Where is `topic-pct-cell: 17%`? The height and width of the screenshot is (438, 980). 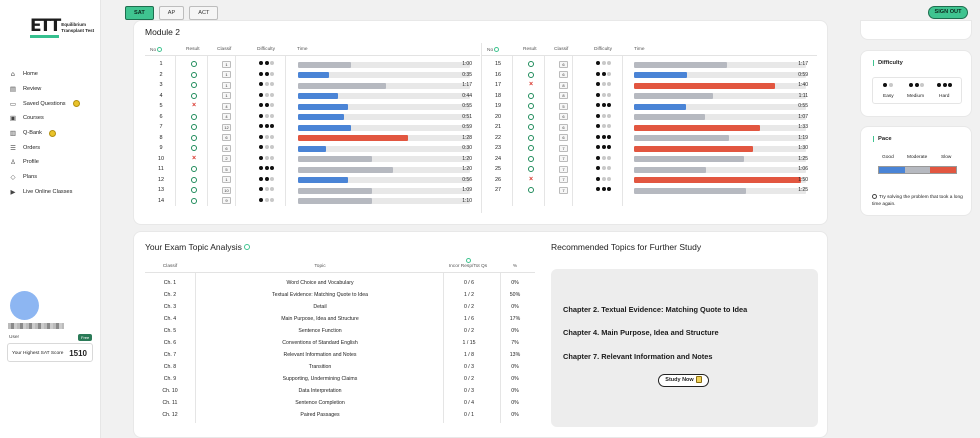
topic-pct-cell: 17% is located at coordinates (515, 319).